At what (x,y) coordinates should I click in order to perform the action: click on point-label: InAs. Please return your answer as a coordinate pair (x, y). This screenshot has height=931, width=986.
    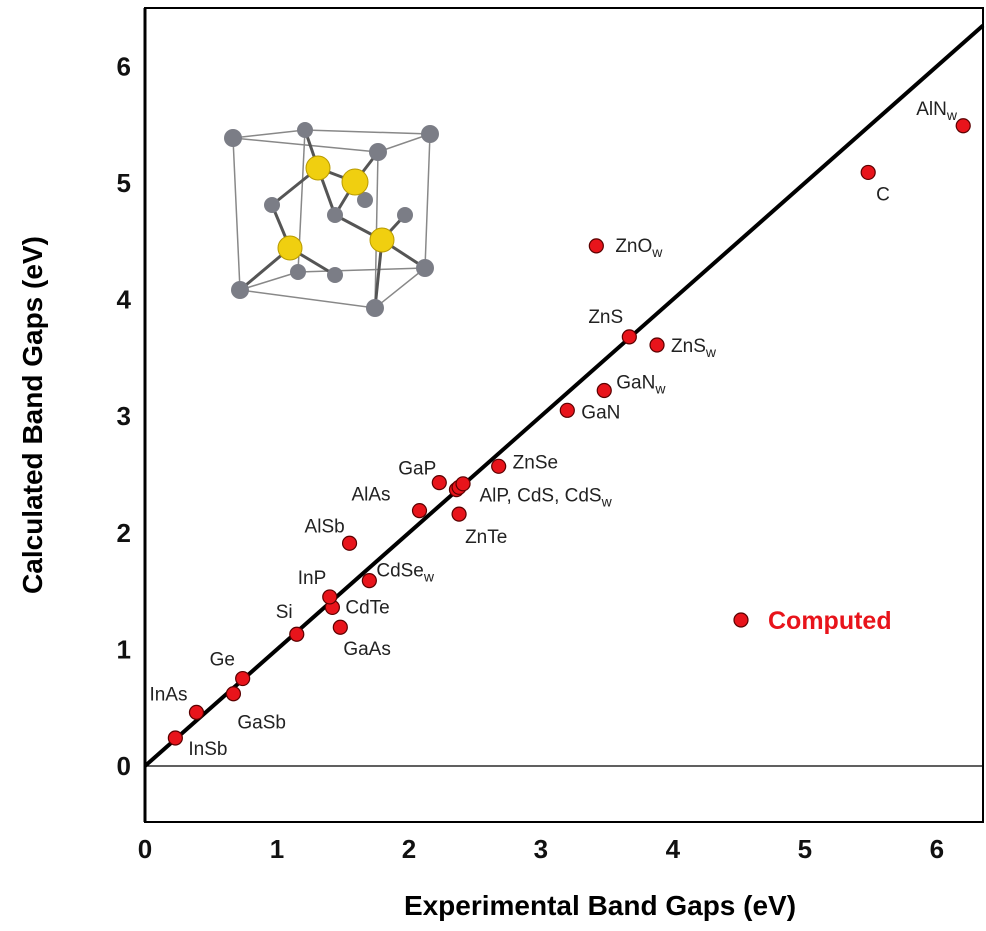
    Looking at the image, I should click on (168, 694).